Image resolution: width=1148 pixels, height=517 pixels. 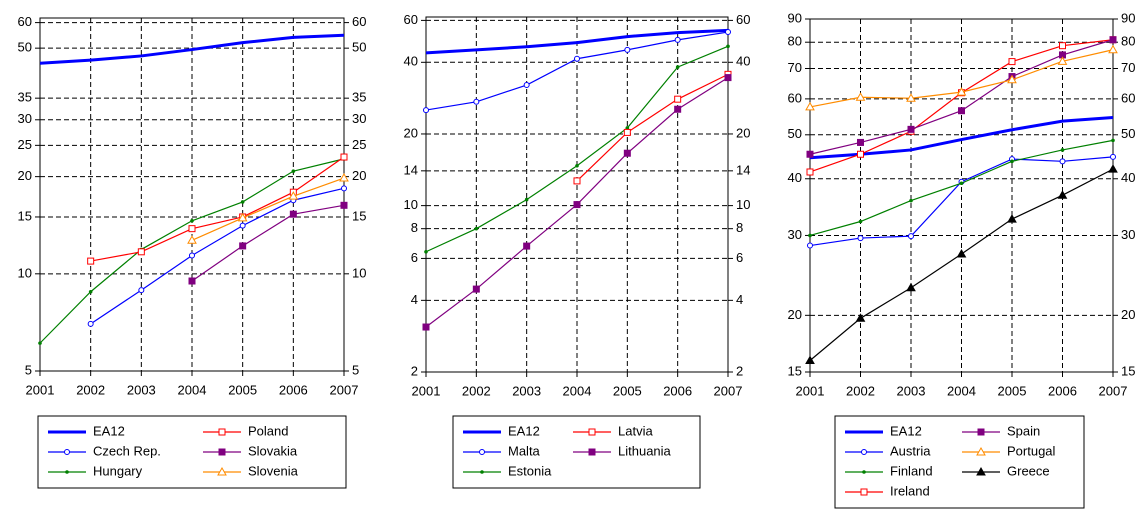 What do you see at coordinates (1028, 470) in the screenshot?
I see `legend-label: Greece` at bounding box center [1028, 470].